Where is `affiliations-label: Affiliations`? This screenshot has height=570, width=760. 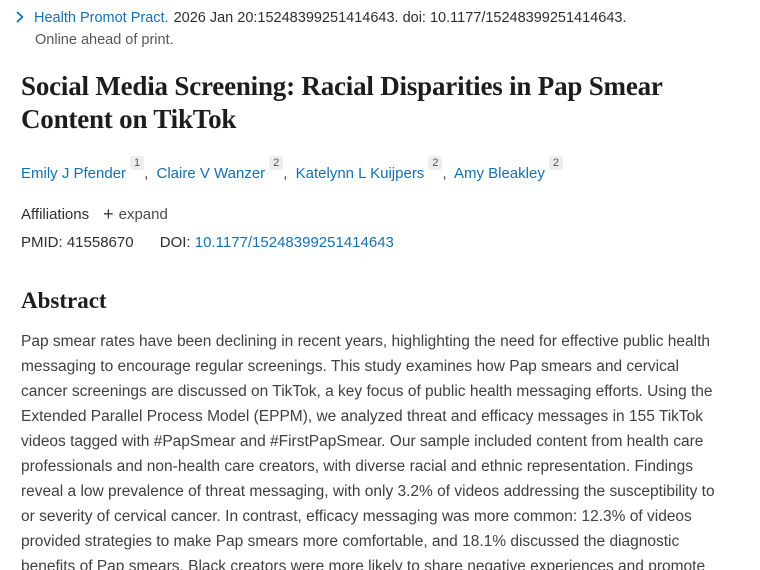 affiliations-label: Affiliations is located at coordinates (55, 214).